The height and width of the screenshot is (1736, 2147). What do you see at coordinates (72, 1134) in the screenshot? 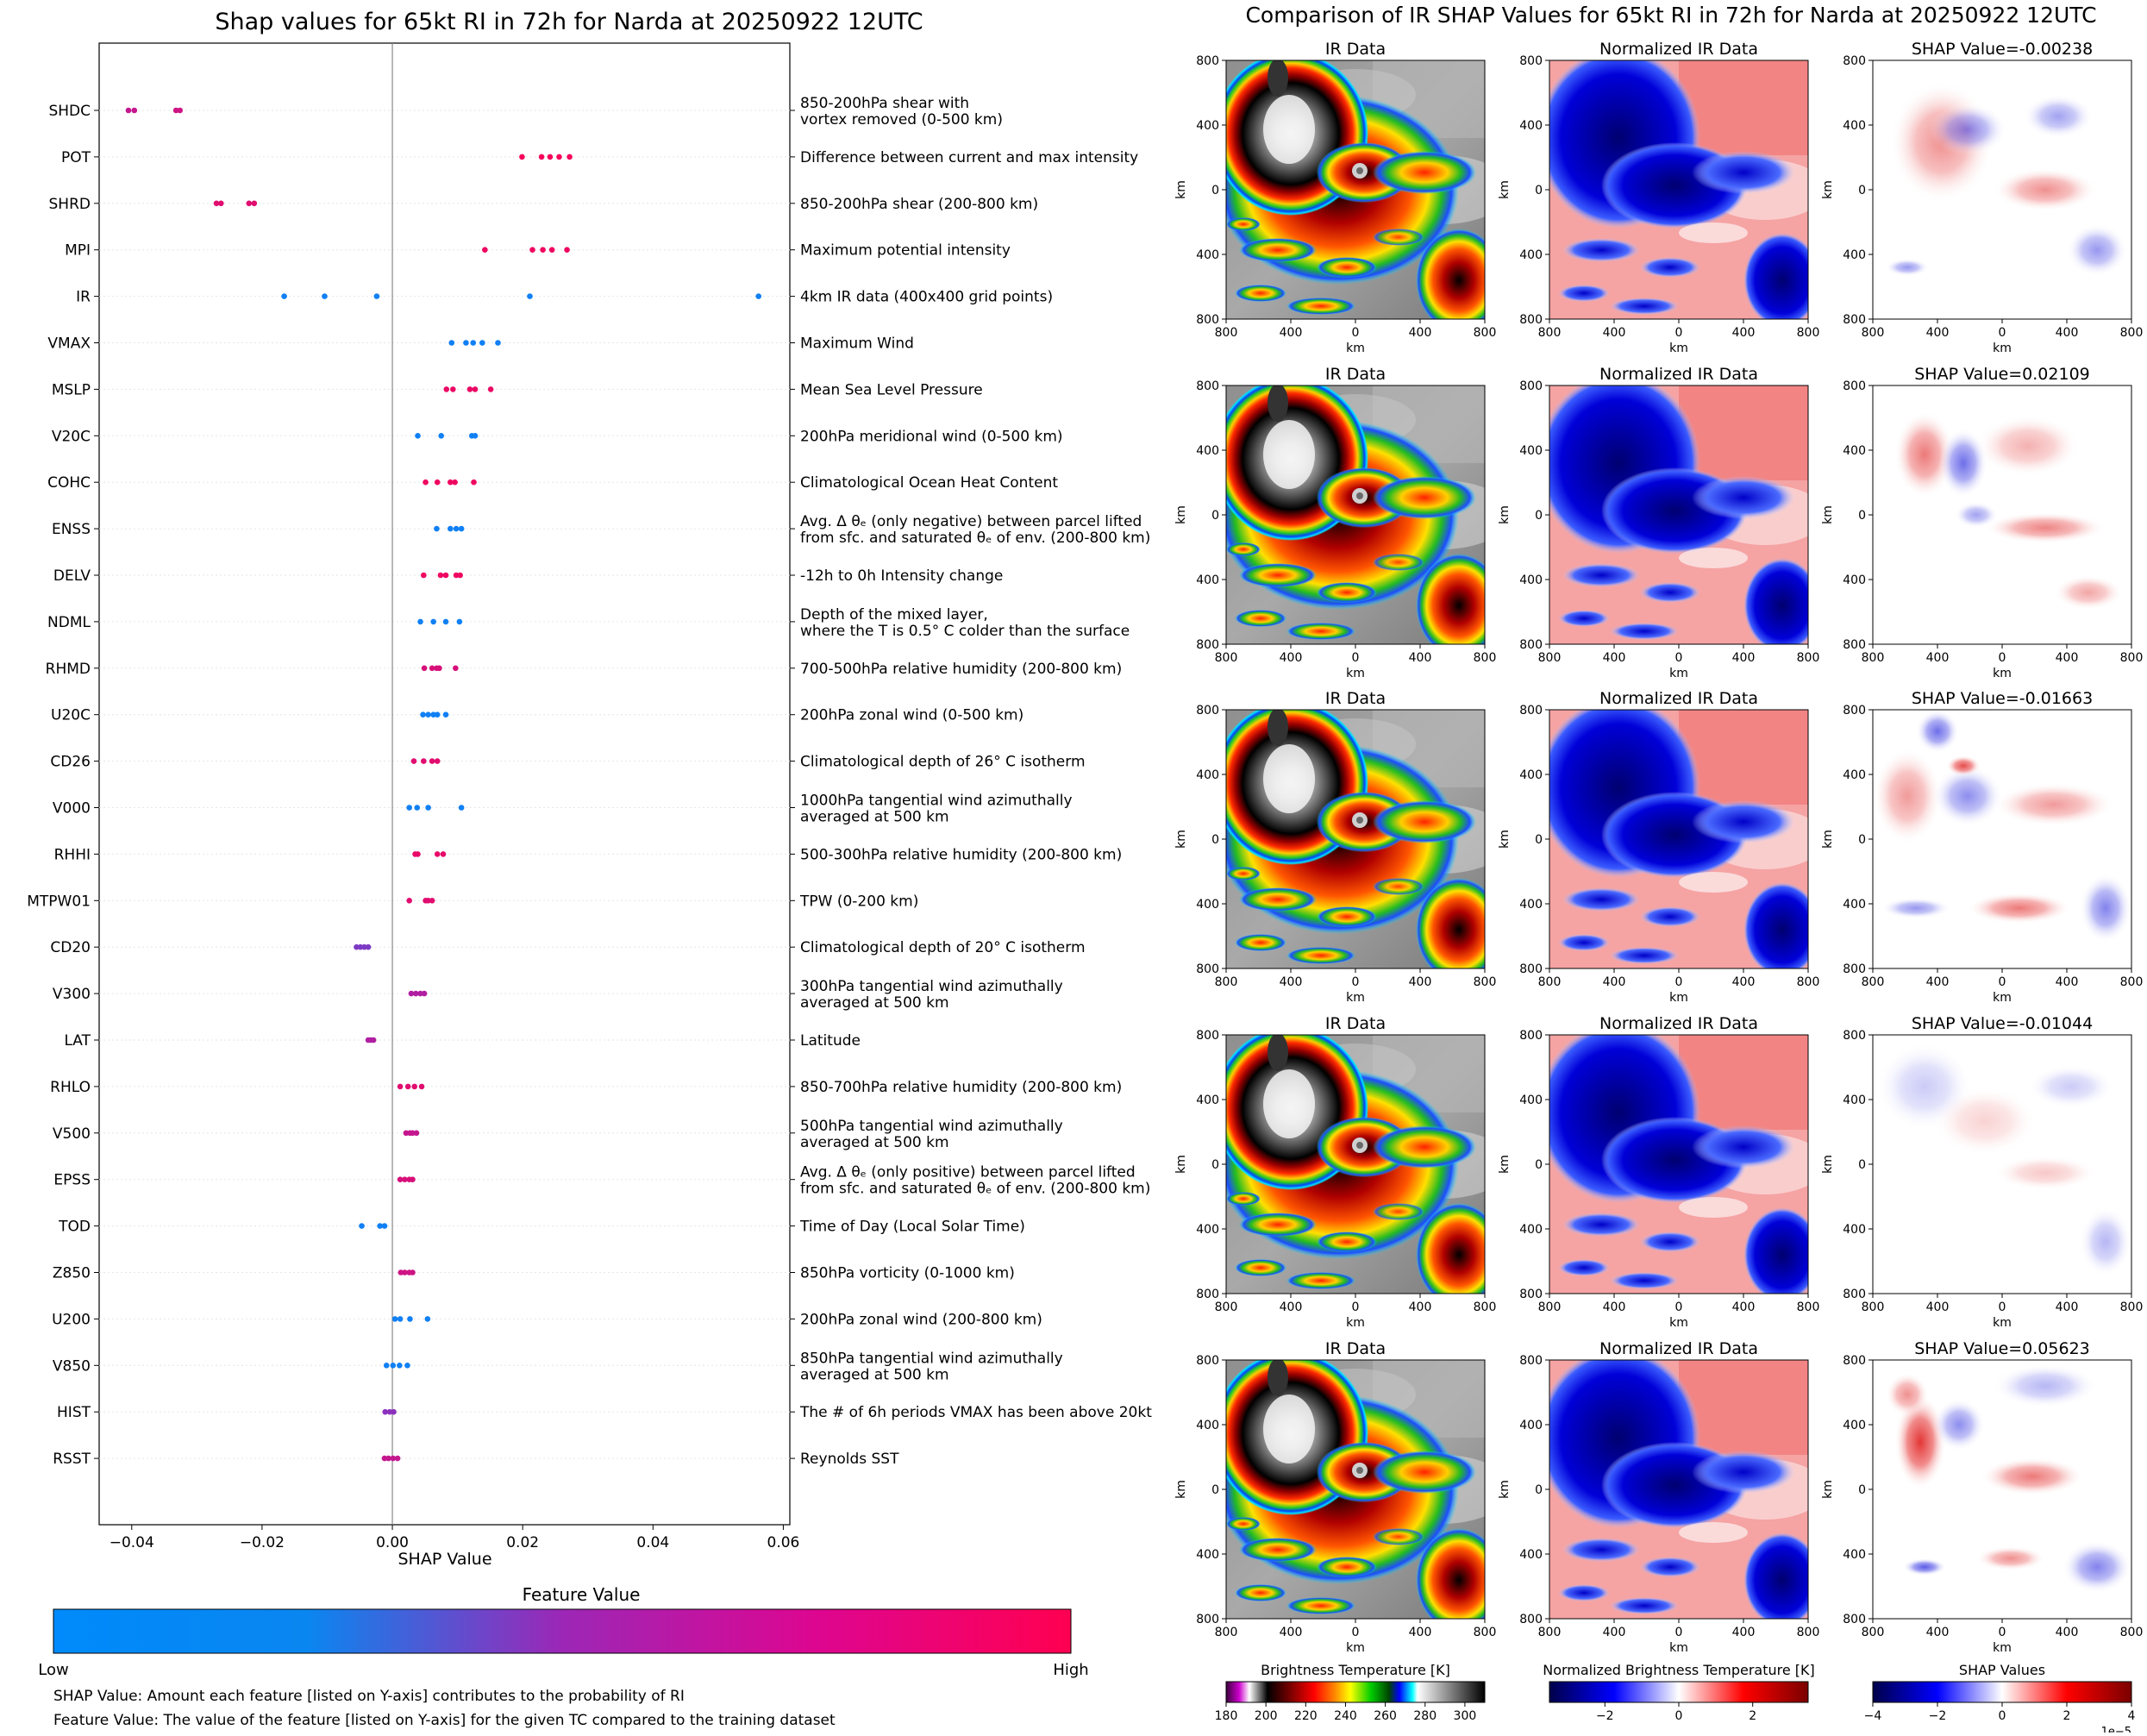
I see `feature-label: V500` at bounding box center [72, 1134].